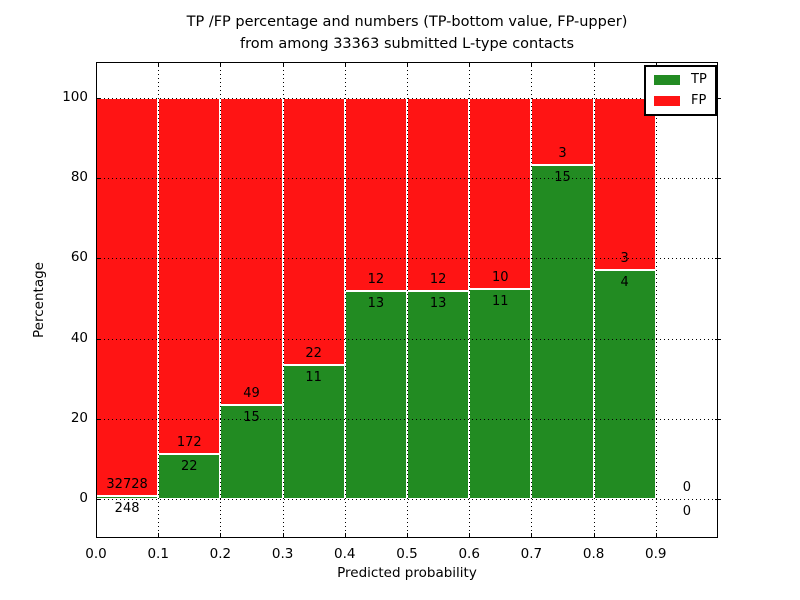  Describe the element at coordinates (699, 100) in the screenshot. I see `legend-label-fp: FP` at that location.